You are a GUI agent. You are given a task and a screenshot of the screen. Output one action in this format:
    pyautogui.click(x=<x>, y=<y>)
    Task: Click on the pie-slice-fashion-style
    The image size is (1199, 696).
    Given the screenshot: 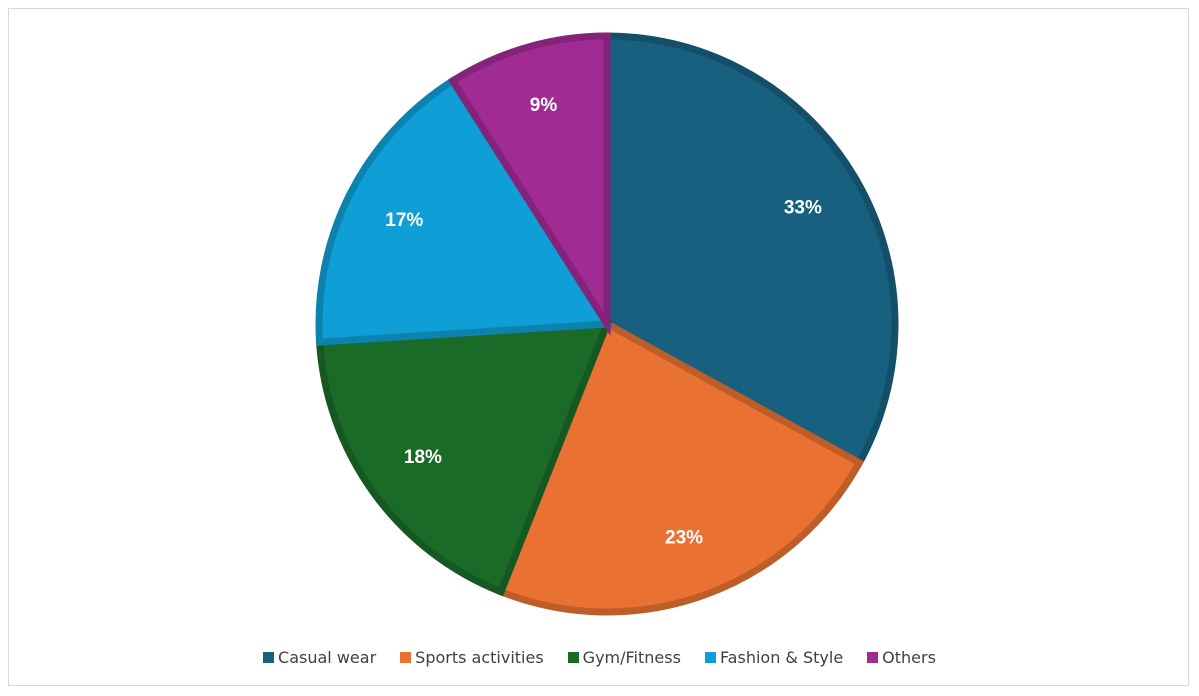 What is the action you would take?
    pyautogui.click(x=464, y=211)
    